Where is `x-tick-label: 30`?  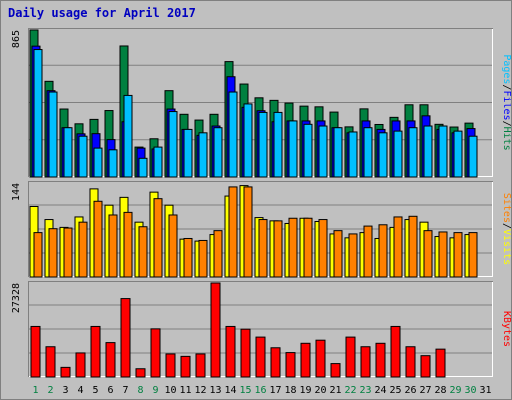 x-tick-label: 30 is located at coordinates (470, 390).